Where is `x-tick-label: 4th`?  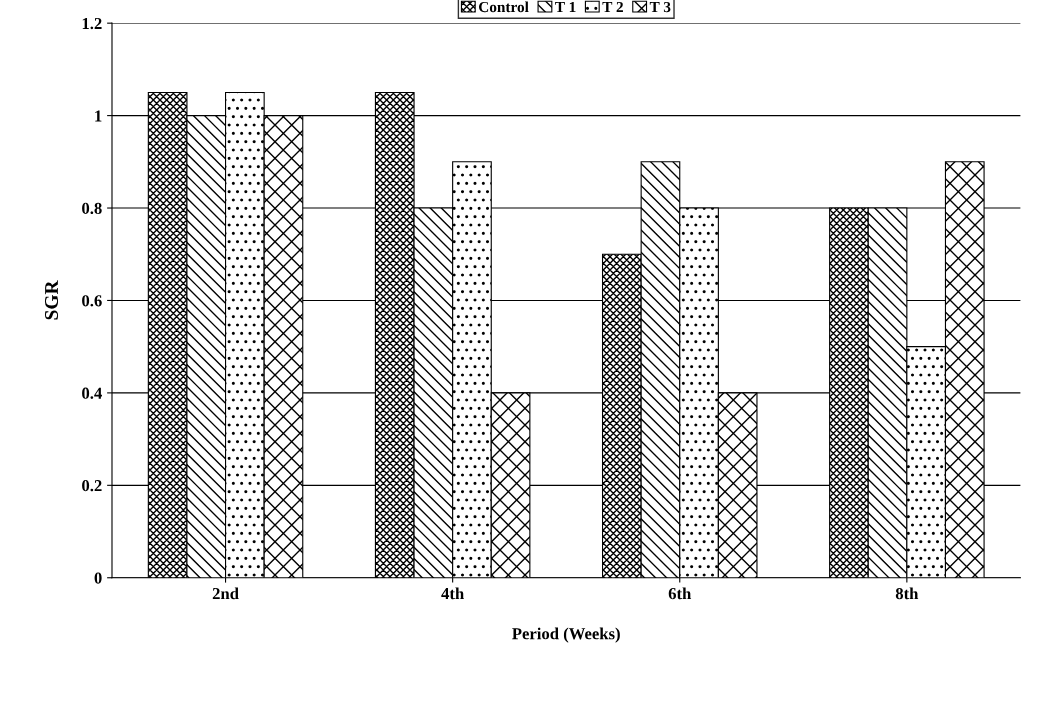 x-tick-label: 4th is located at coordinates (452, 593).